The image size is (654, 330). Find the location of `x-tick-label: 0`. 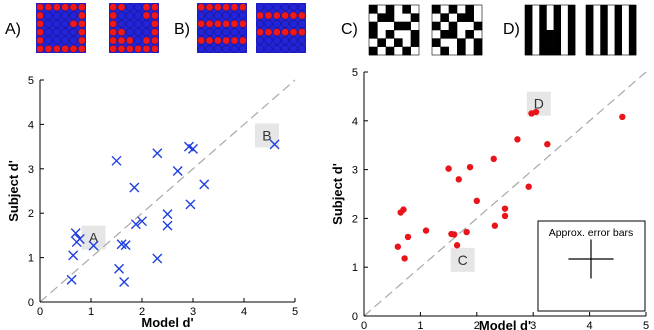

x-tick-label: 0 is located at coordinates (364, 325).